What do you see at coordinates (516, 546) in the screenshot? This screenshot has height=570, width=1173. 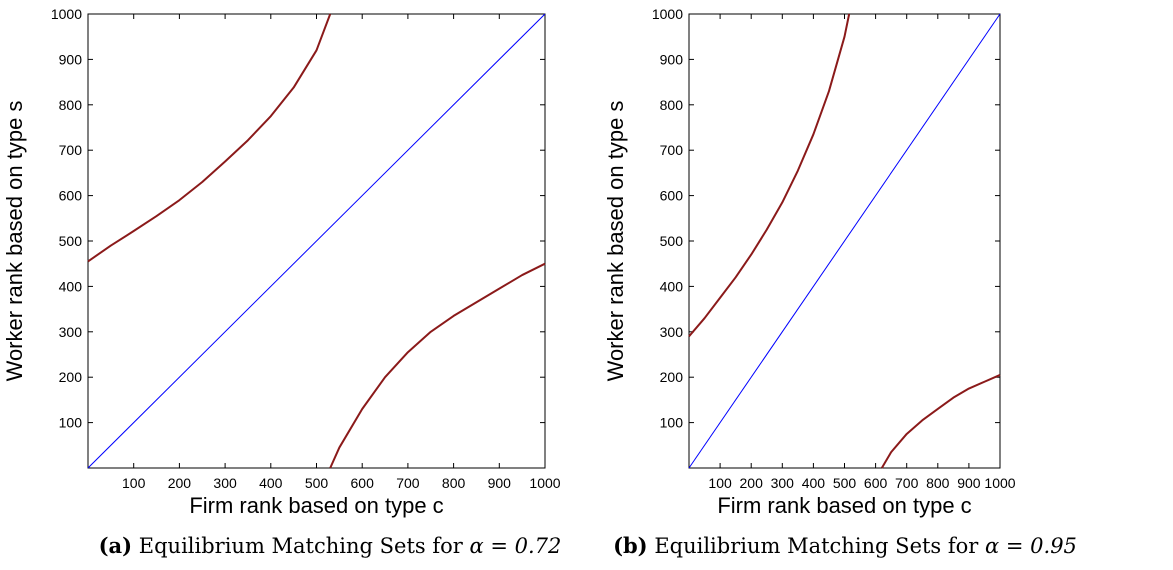 I see `caption-math: α = 0.72` at bounding box center [516, 546].